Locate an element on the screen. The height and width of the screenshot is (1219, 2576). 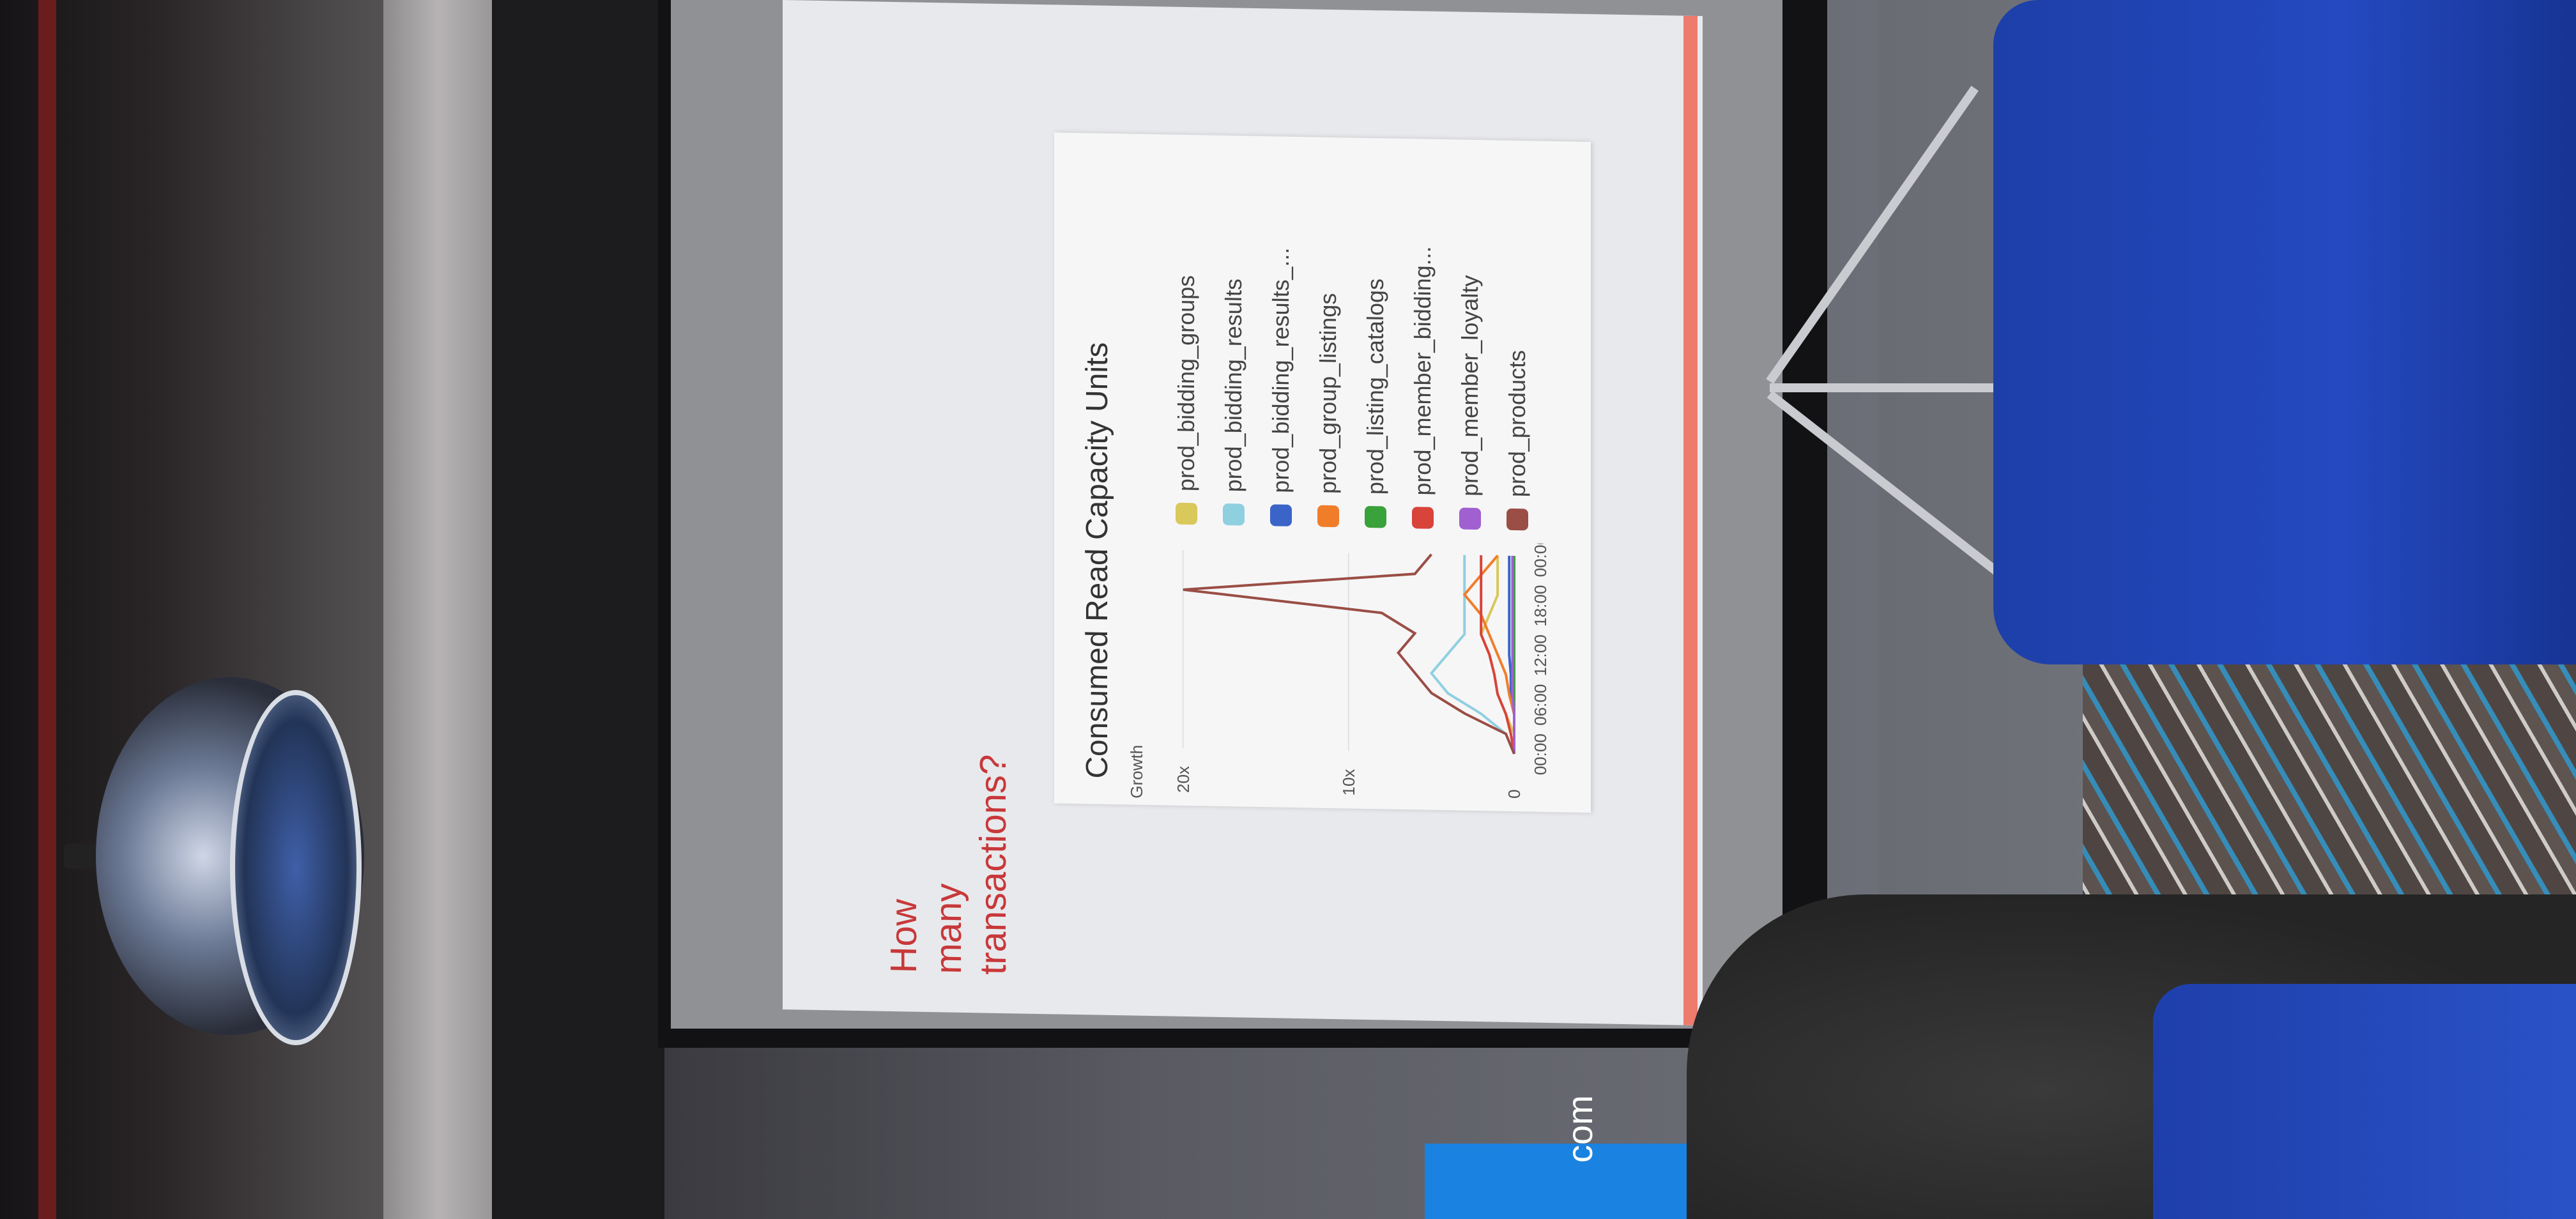
y-tick-label: 20x is located at coordinates (1183, 779).